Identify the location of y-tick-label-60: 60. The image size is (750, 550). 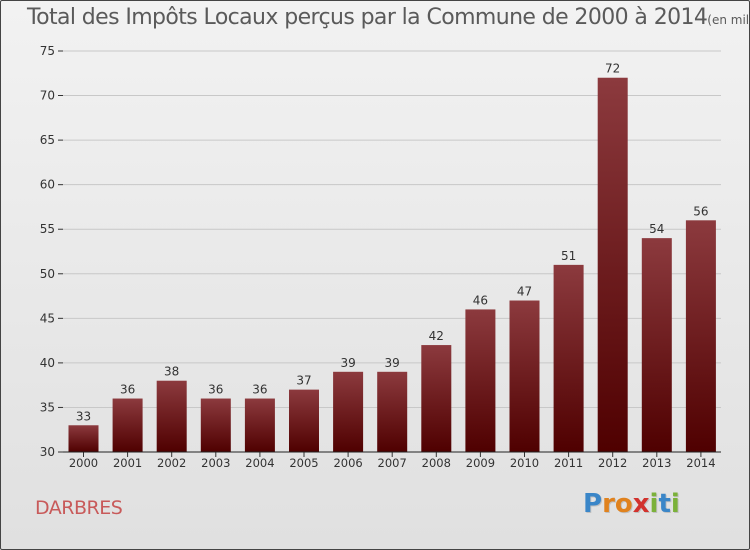
(47, 185).